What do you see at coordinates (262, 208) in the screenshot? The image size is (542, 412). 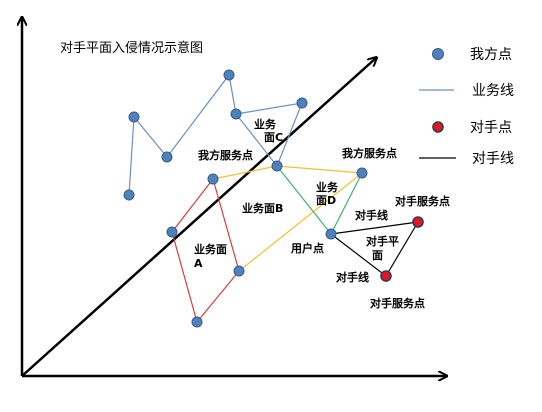 I see `plane-b-label: 业务面B` at bounding box center [262, 208].